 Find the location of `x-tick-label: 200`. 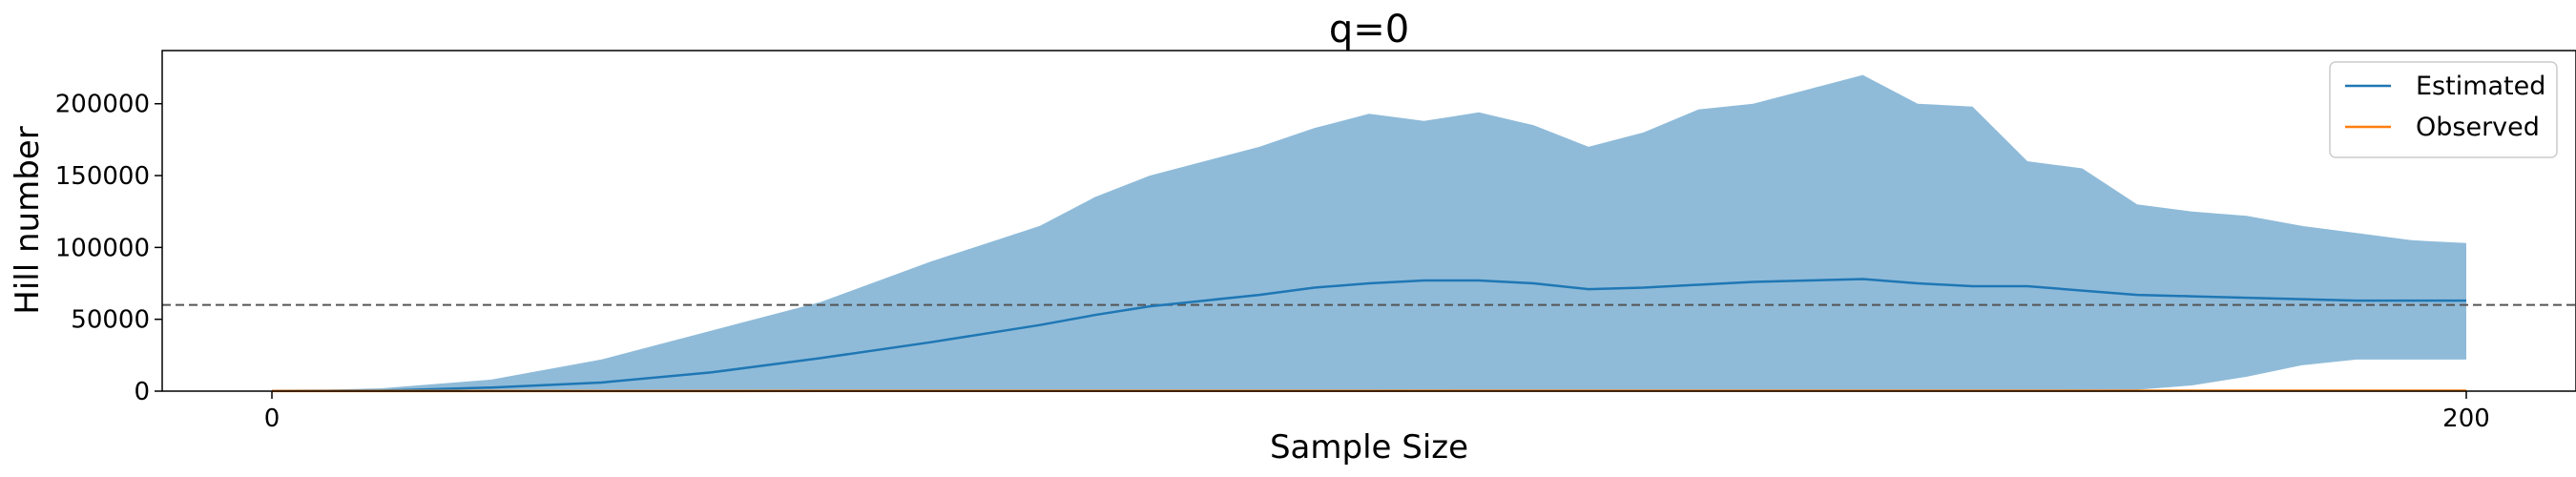

x-tick-label: 200 is located at coordinates (2466, 418).